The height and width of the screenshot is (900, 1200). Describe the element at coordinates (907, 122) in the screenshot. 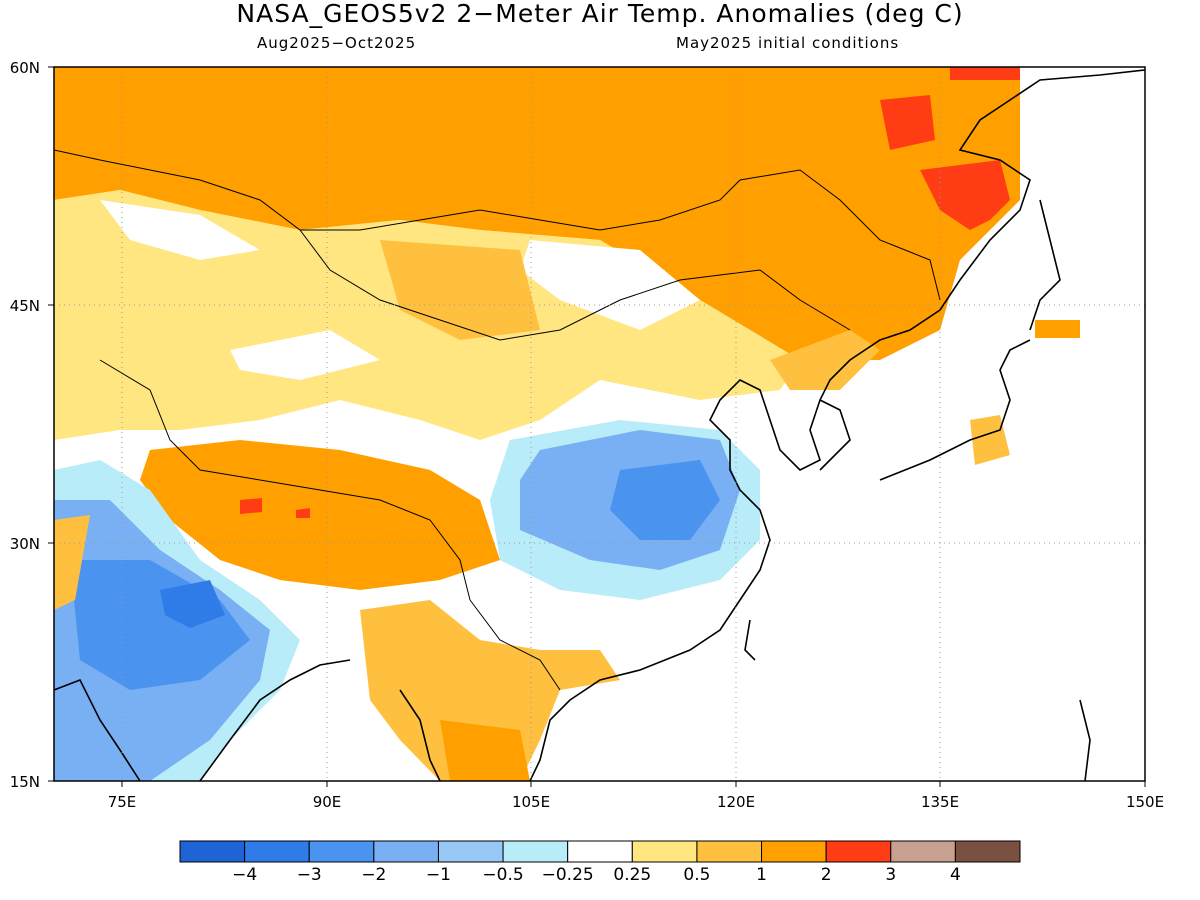

I see `hot-spot-siberia` at that location.